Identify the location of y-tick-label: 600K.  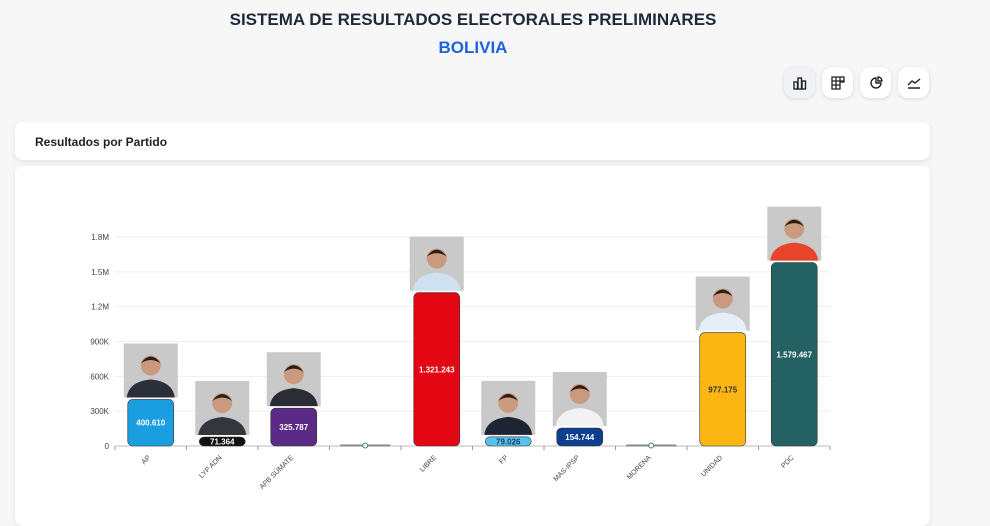
(99, 376).